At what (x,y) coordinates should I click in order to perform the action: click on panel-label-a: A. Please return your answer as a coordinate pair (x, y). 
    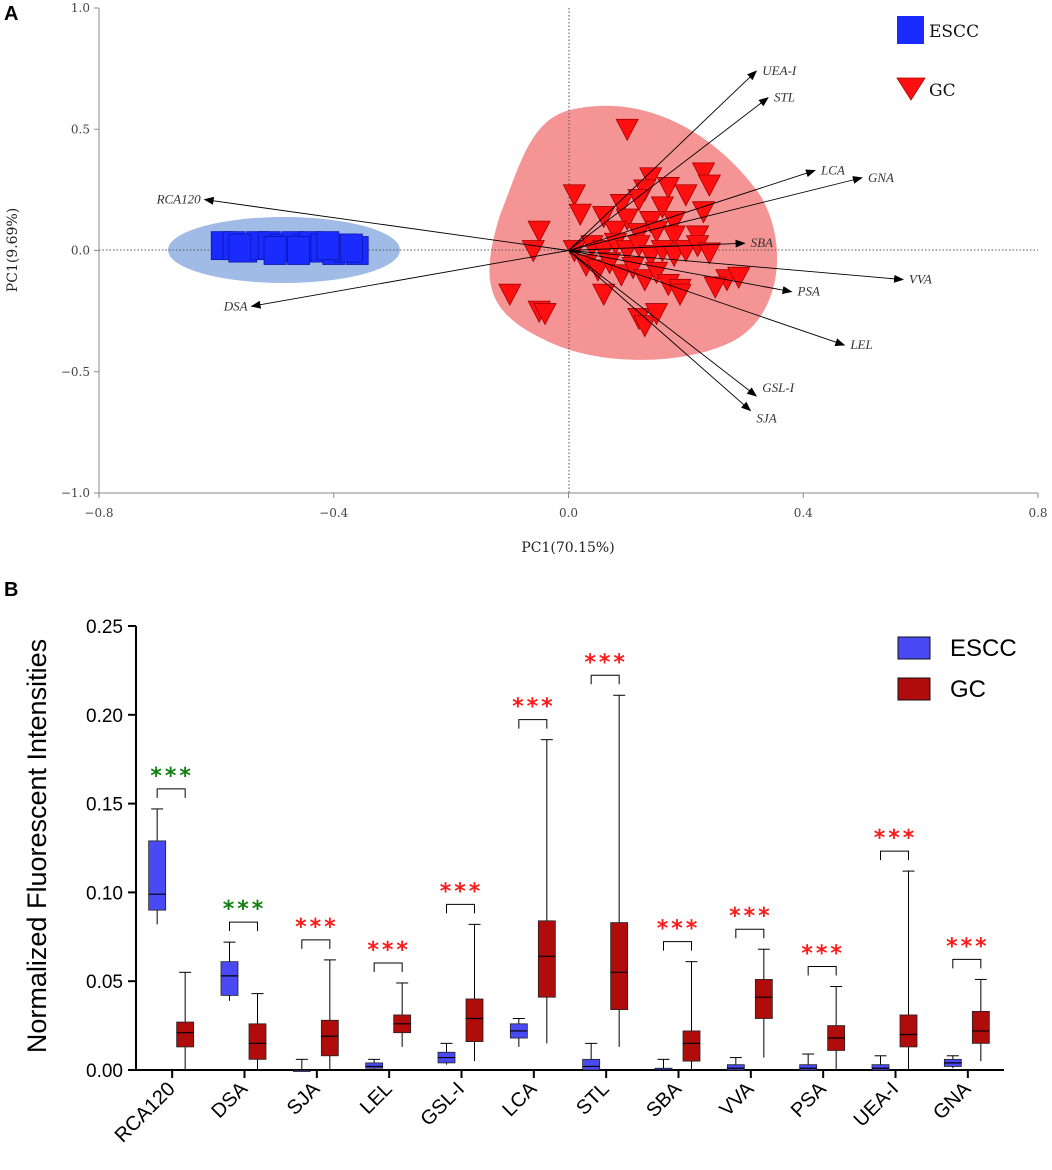
    Looking at the image, I should click on (11, 14).